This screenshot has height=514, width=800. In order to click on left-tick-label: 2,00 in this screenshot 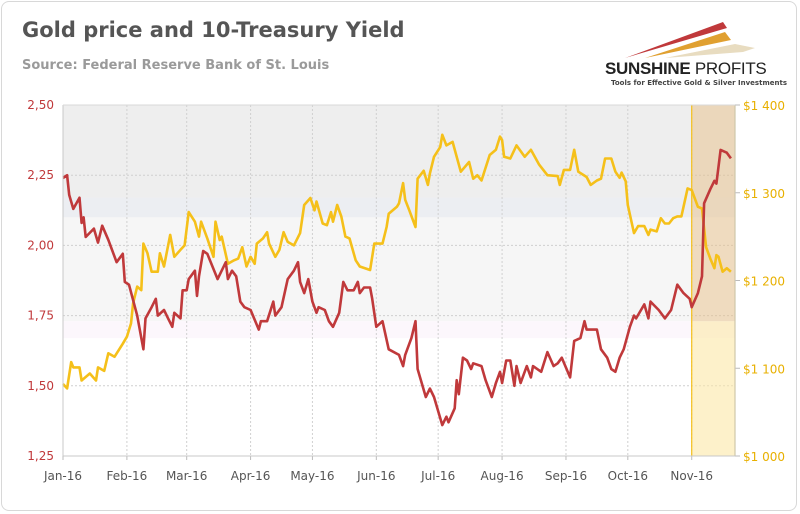, I will do `click(40, 245)`.